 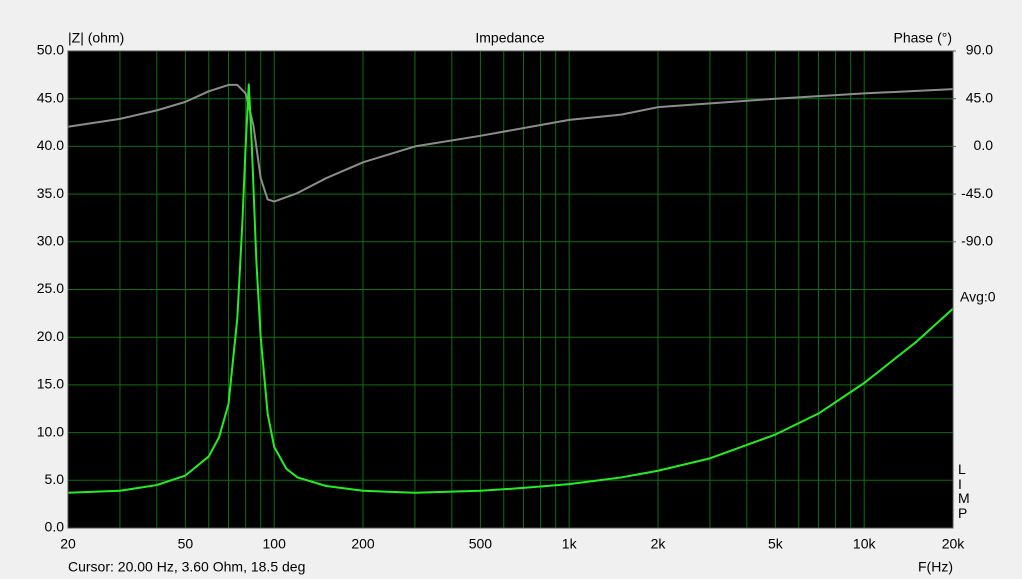 I want to click on y2-tick-label: -90.0, so click(x=977, y=241).